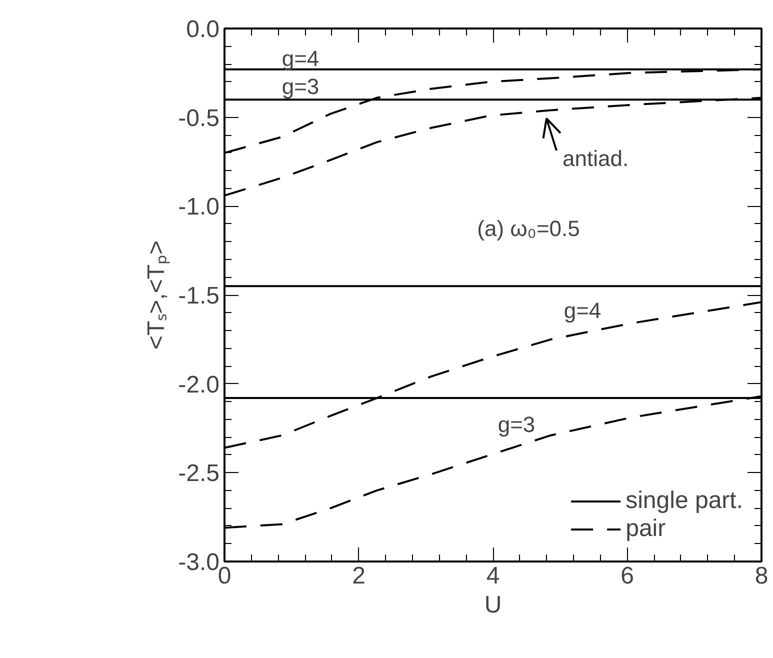 This screenshot has width=773, height=658. Describe the element at coordinates (684, 501) in the screenshot. I see `legend-label: single part.` at that location.